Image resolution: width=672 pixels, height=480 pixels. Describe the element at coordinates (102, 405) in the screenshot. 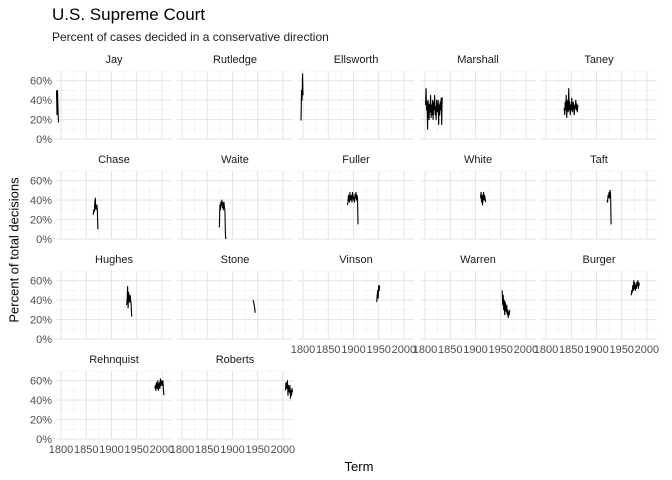

I see `facet-panel-rehnquist: Rehnquist 0% 20% 40% 60% 1800 1850 1900 1950 2000` at that location.